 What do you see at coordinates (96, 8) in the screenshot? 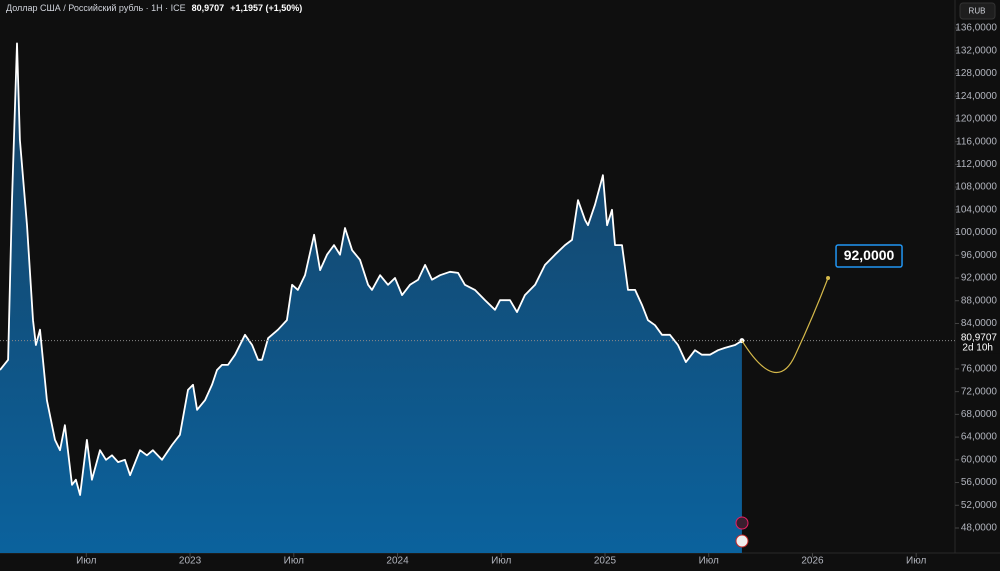
I see `title: Доллар США / Российский рубль · 1Н · ICE` at bounding box center [96, 8].